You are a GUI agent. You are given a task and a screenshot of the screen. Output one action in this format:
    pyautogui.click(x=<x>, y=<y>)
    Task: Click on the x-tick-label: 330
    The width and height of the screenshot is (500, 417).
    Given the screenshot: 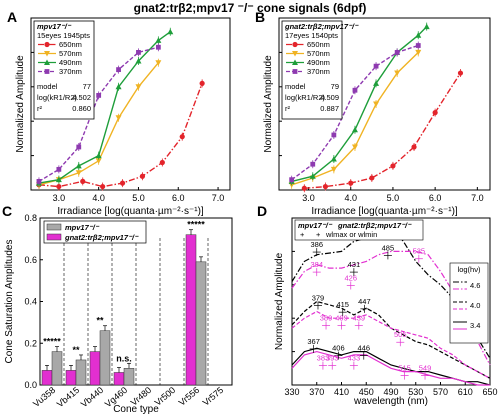 What is the action you would take?
    pyautogui.click(x=291, y=392)
    